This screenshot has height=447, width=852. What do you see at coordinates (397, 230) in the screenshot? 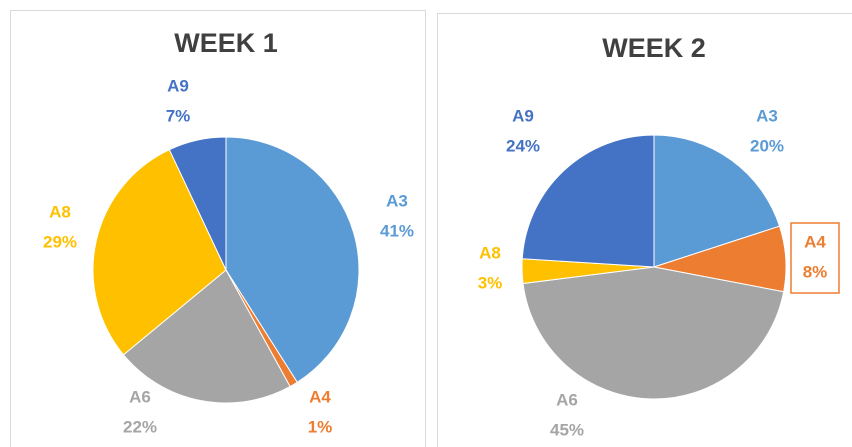
I see `value-label: 41%` at bounding box center [397, 230].